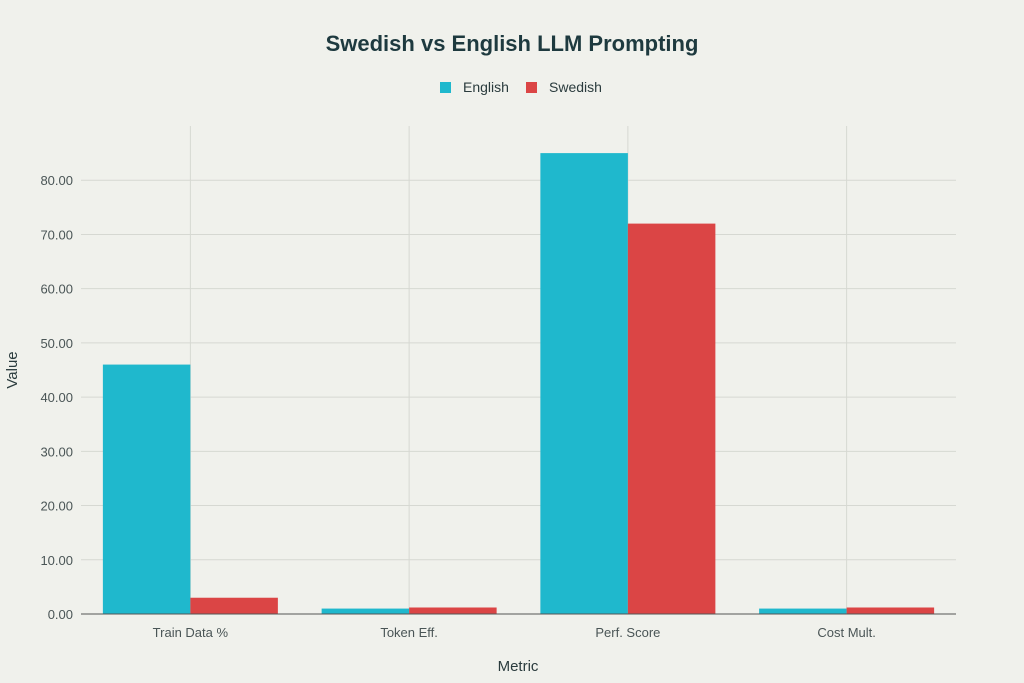 This screenshot has width=1024, height=683. What do you see at coordinates (56, 234) in the screenshot?
I see `y-tick-label: 70.00` at bounding box center [56, 234].